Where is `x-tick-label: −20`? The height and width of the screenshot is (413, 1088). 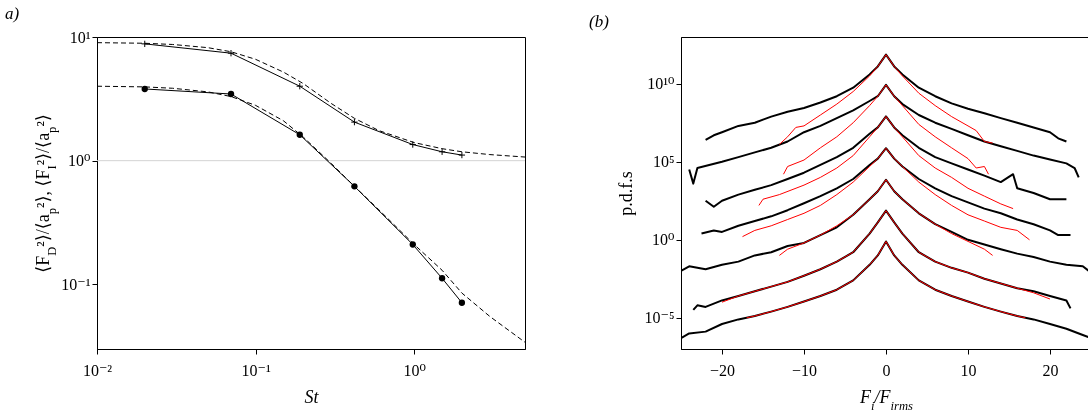 x-tick-label: −20 is located at coordinates (722, 370).